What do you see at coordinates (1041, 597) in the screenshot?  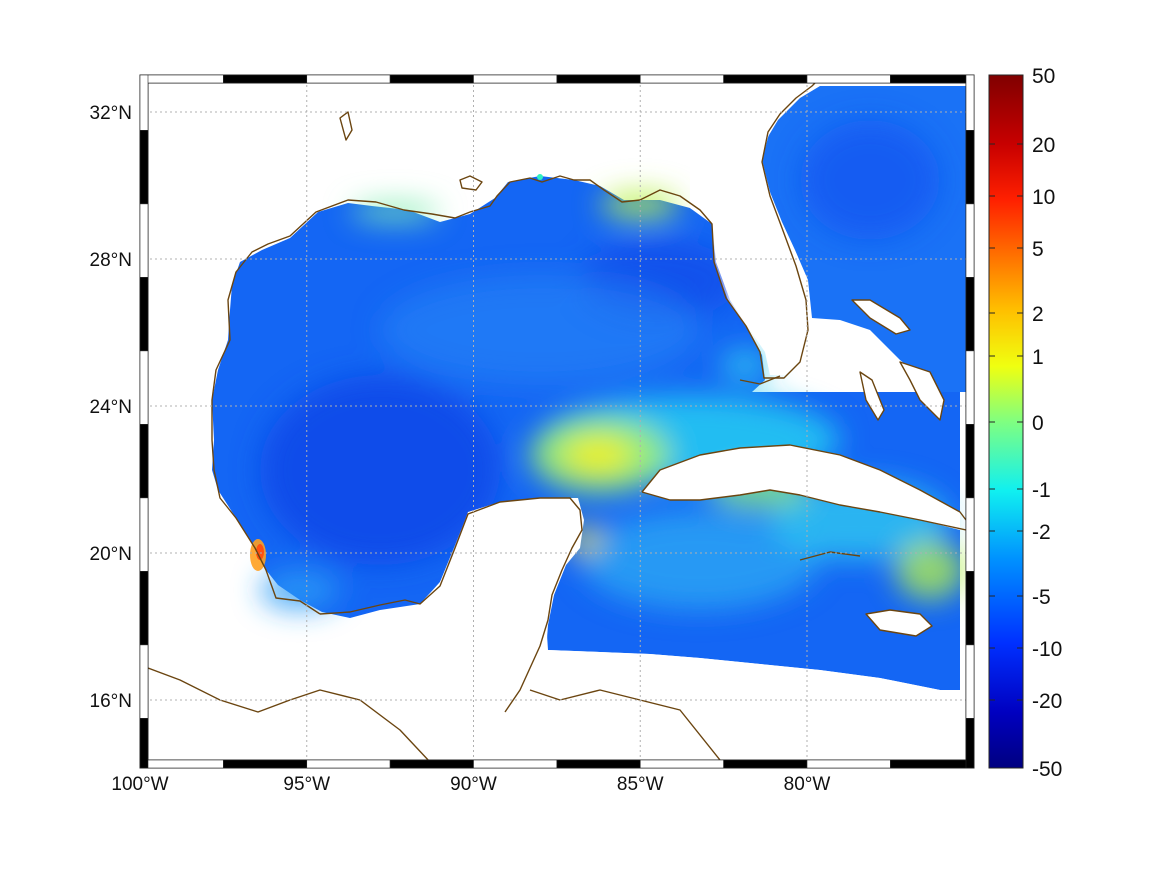 I see `colorbar-label: -5` at bounding box center [1041, 597].